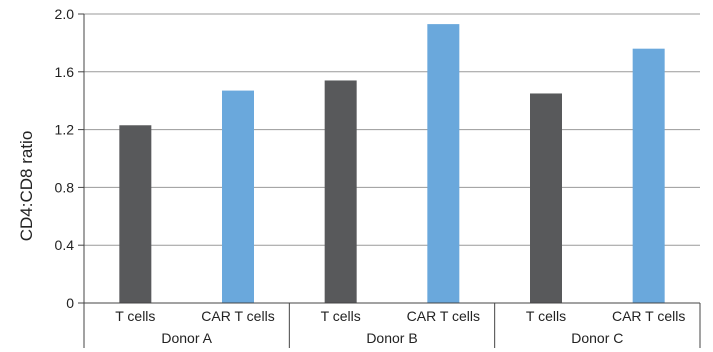 This screenshot has width=713, height=352. I want to click on y-tick-label: 1.6, so click(65, 72).